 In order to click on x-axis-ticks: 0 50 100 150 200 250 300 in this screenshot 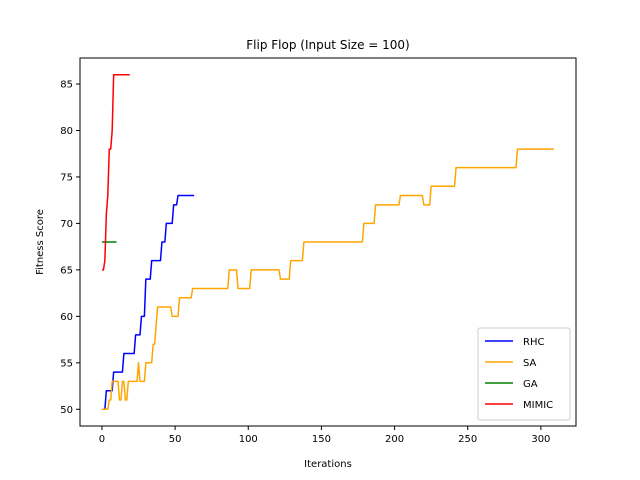, I will do `click(324, 435)`.